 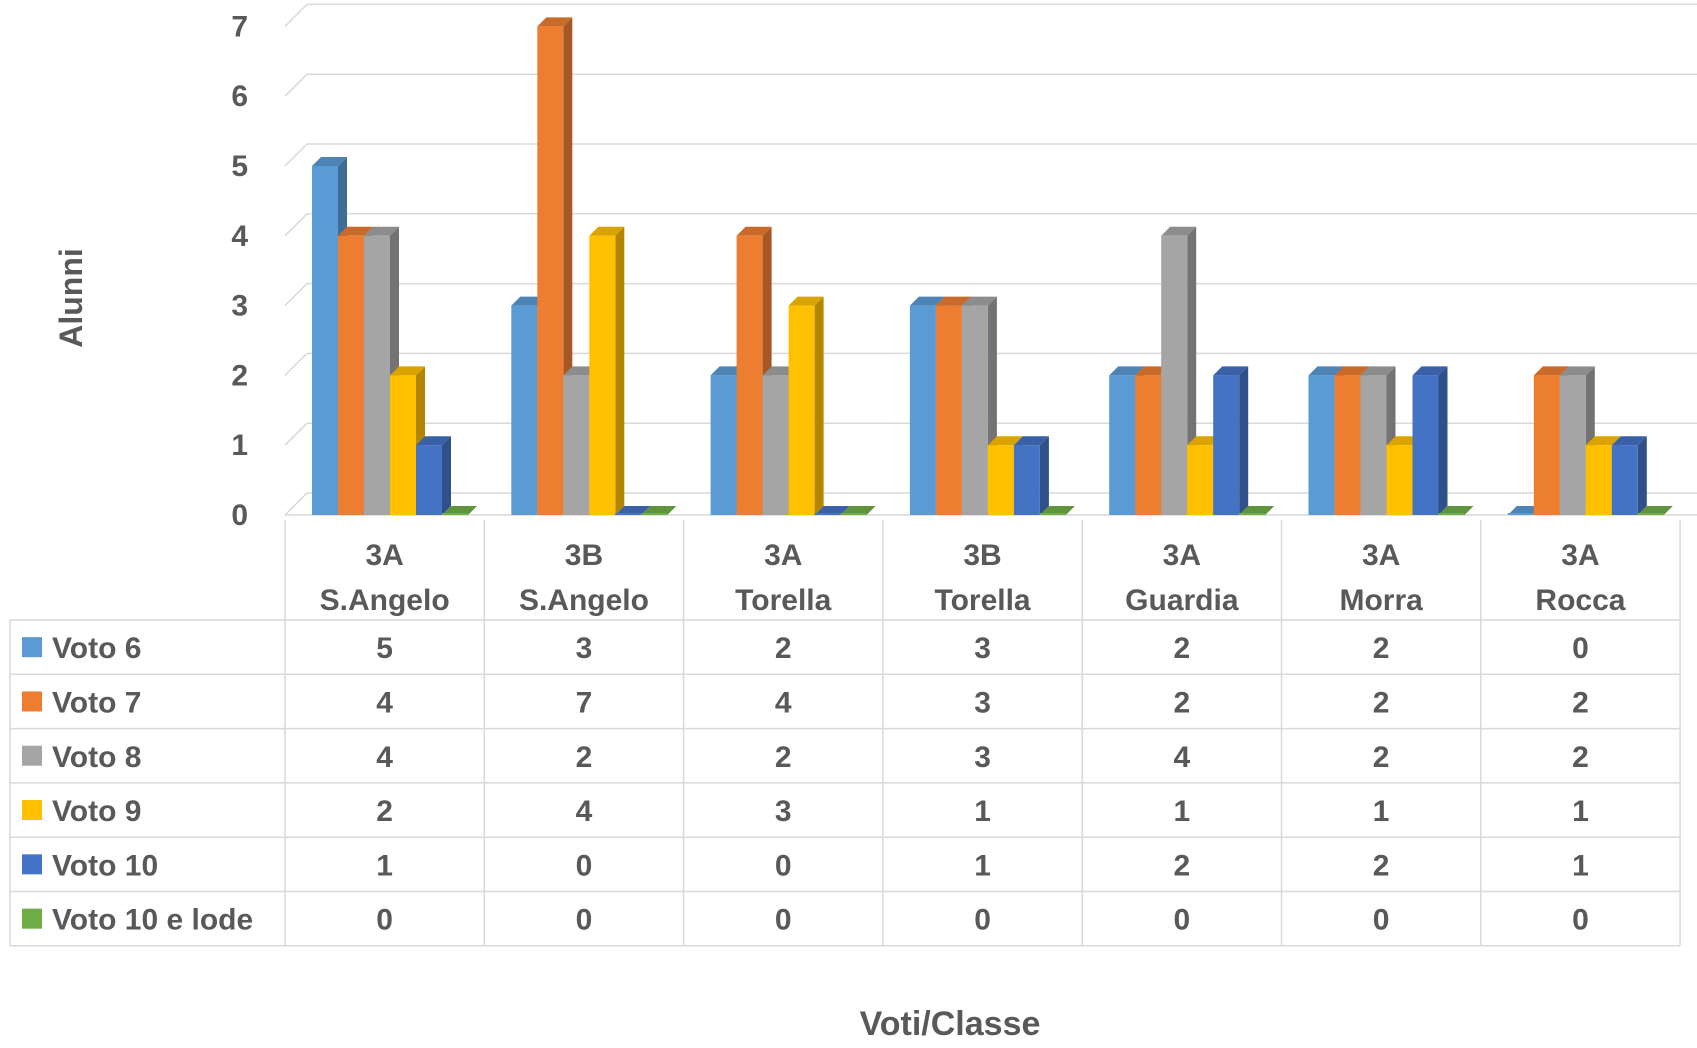 I want to click on legend-label: Voto 9, so click(x=96, y=811).